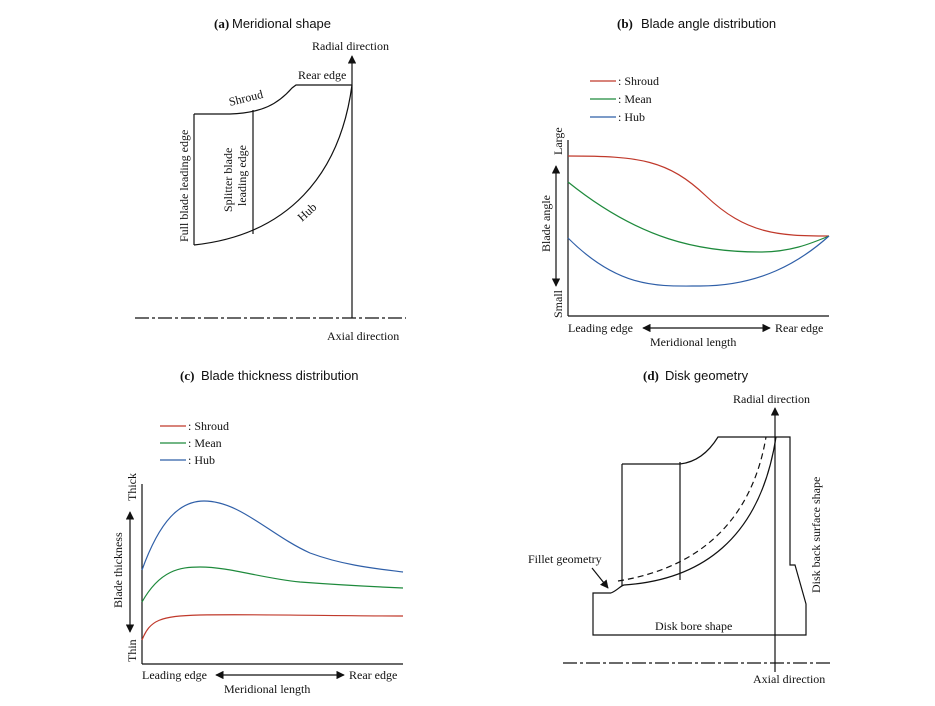 The image size is (935, 706). I want to click on blade-angle-shroud-curve, so click(698, 196).